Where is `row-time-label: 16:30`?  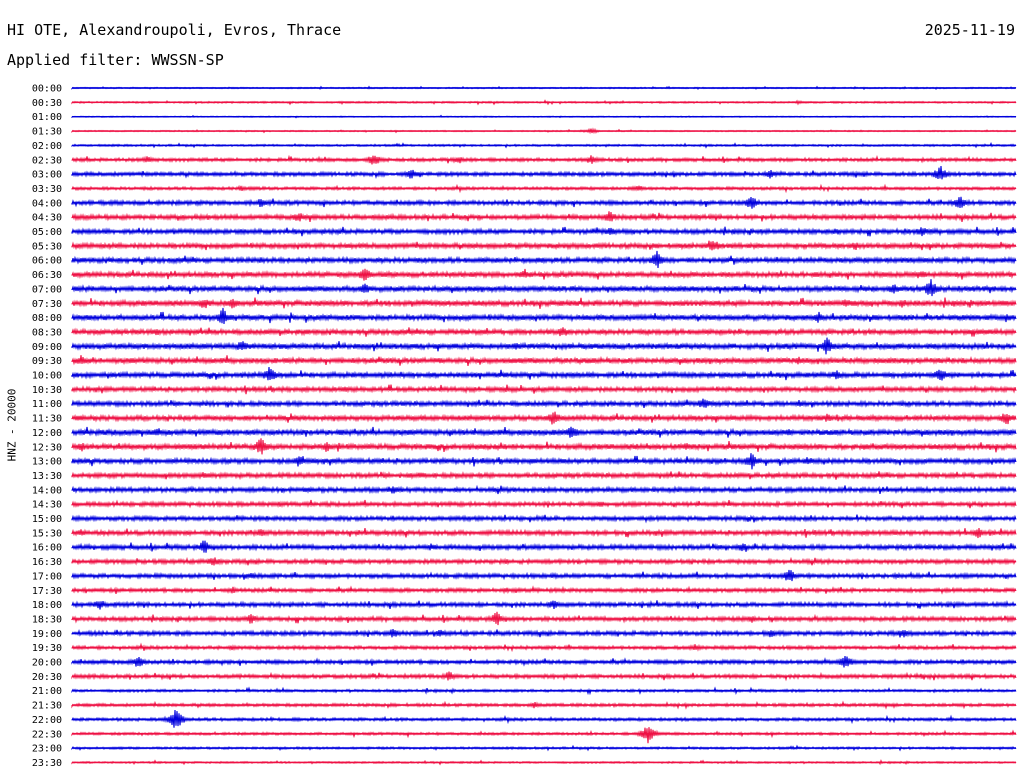
row-time-label: 16:30 is located at coordinates (47, 562).